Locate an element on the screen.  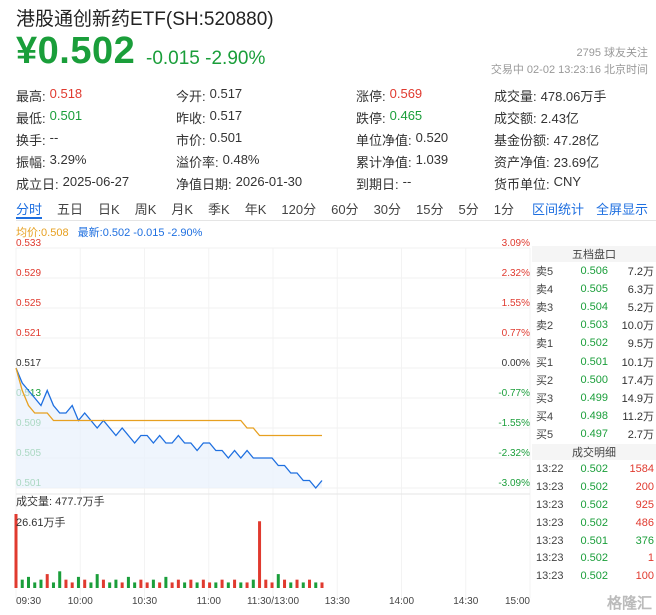
quote-label: 溢价率: is located at coordinates (197, 162).